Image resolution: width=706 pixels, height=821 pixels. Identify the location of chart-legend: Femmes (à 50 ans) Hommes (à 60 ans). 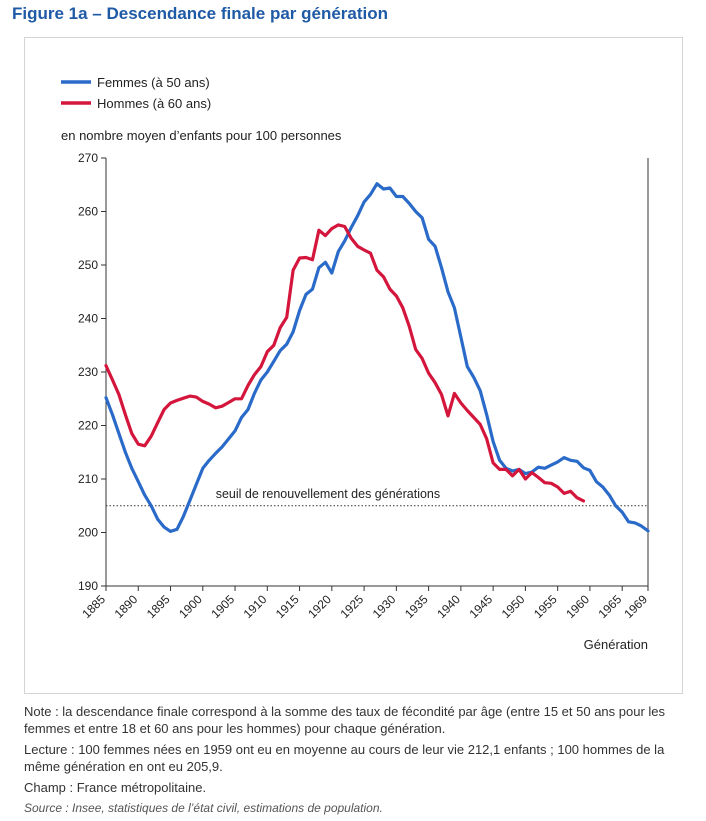
(136, 93).